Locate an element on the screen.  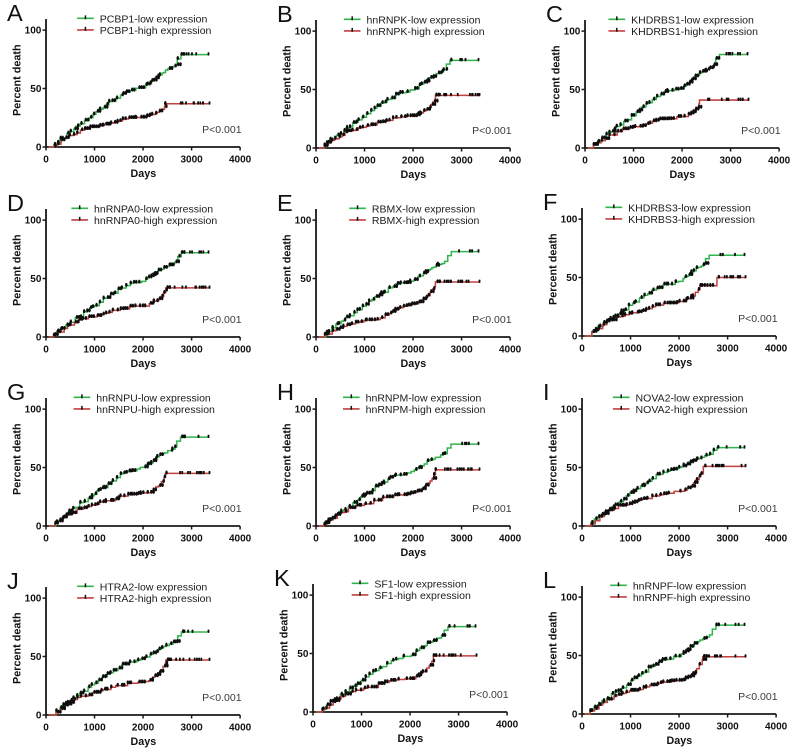
svg-text: hnRNPA0-low expression is located at coordinates (153, 209).